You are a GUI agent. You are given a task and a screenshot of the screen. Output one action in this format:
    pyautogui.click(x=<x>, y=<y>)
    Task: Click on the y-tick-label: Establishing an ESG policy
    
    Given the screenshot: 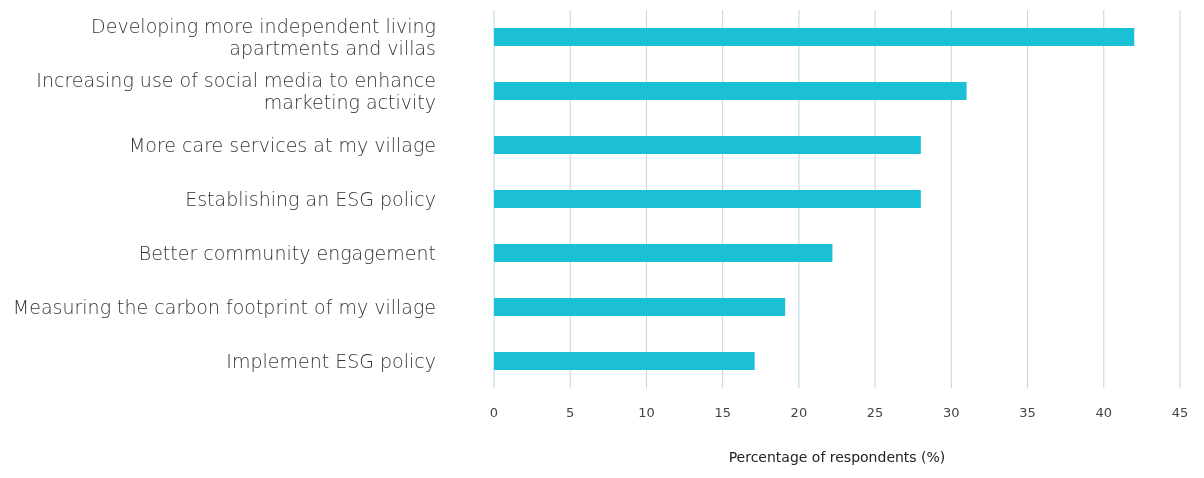 What is the action you would take?
    pyautogui.click(x=310, y=198)
    